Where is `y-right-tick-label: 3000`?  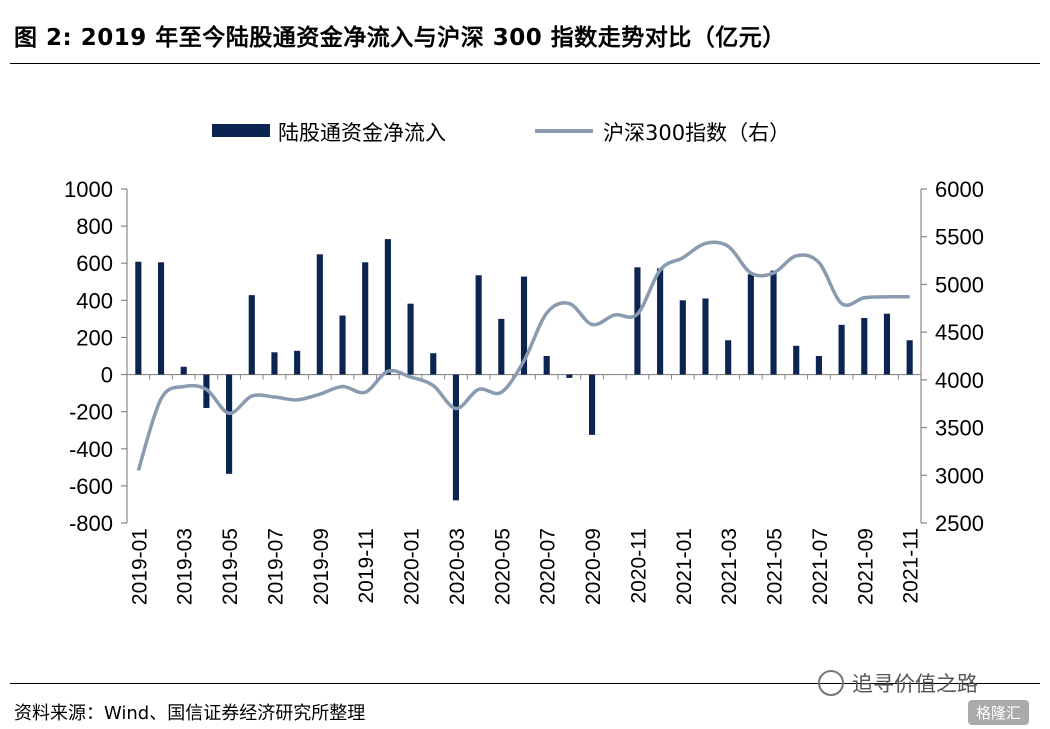
y-right-tick-label: 3000 is located at coordinates (959, 475).